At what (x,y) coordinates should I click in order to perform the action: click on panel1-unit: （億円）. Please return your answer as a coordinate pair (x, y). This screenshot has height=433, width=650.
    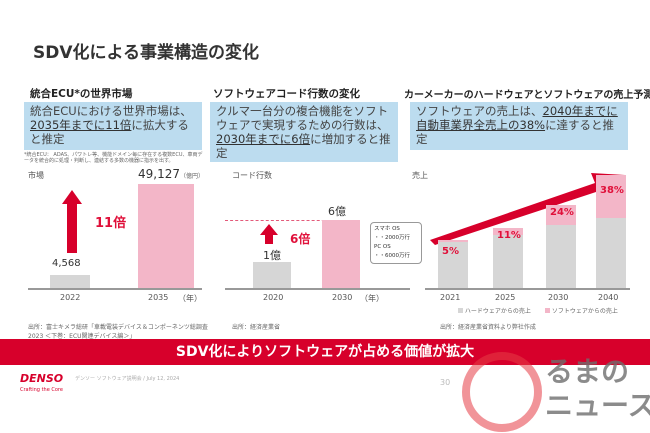
    Looking at the image, I should click on (192, 176).